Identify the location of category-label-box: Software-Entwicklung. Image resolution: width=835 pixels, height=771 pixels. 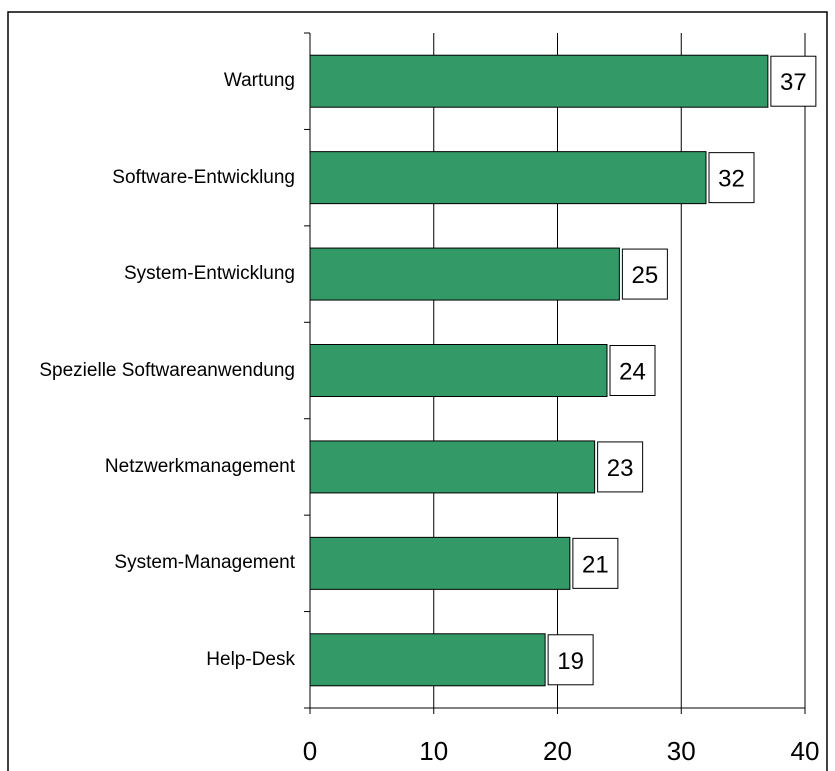
(203, 178).